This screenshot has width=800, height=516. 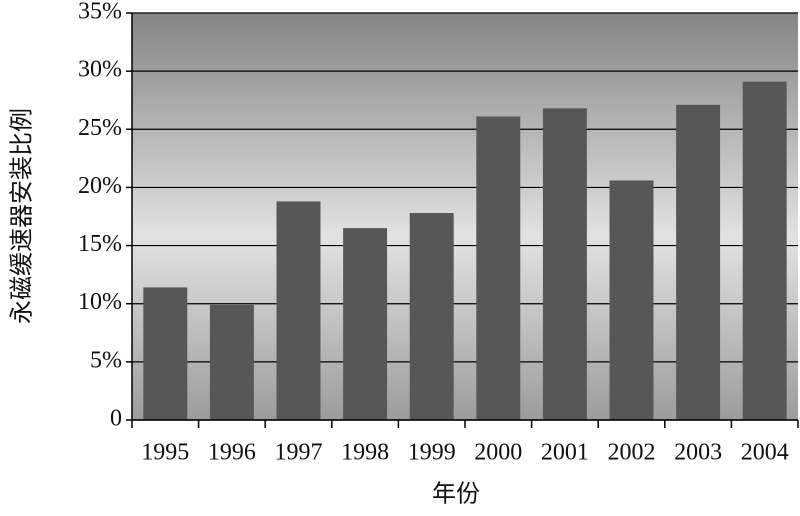 I want to click on y-tick-label: 35%, so click(x=100, y=12).